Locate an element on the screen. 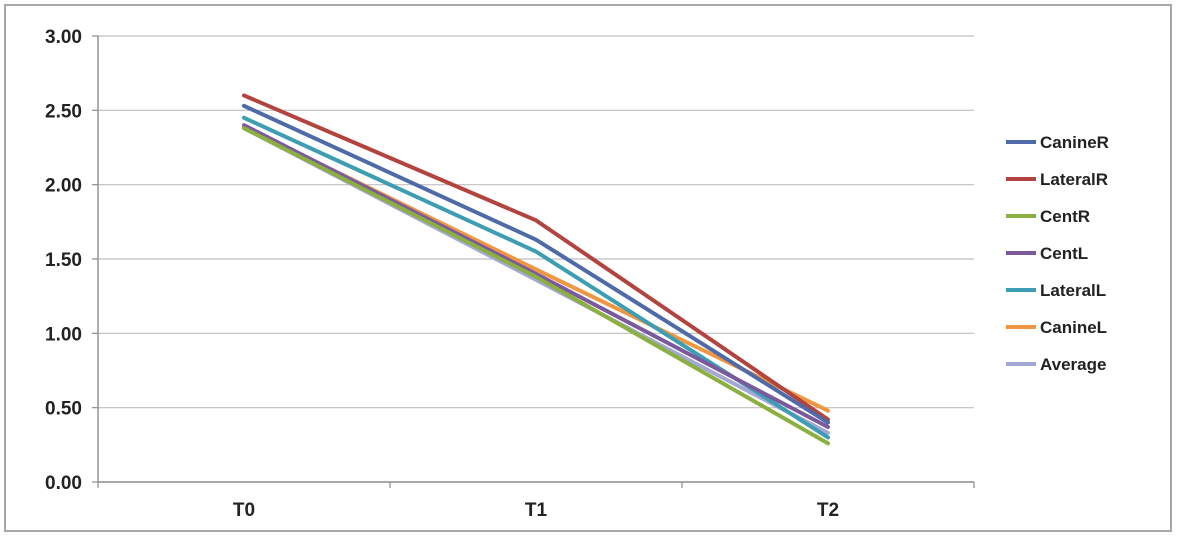 Image resolution: width=1178 pixels, height=538 pixels. y-tick-label: 0.50 is located at coordinates (63, 409).